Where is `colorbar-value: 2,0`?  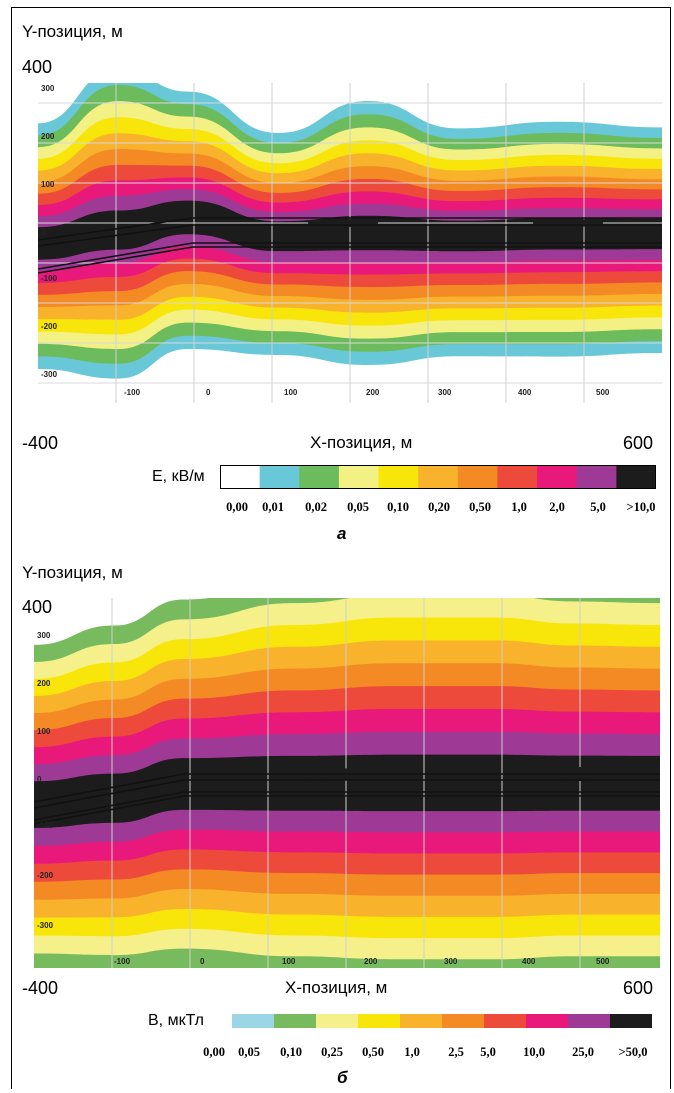
colorbar-value: 2,0 is located at coordinates (557, 507).